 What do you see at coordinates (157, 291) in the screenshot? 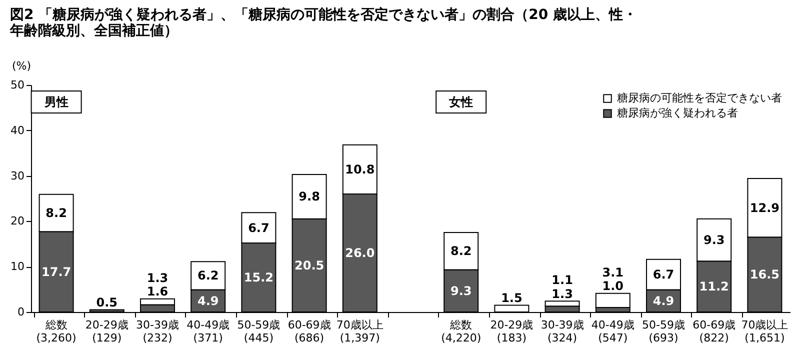
I see `data-label: 1.6` at bounding box center [157, 291].